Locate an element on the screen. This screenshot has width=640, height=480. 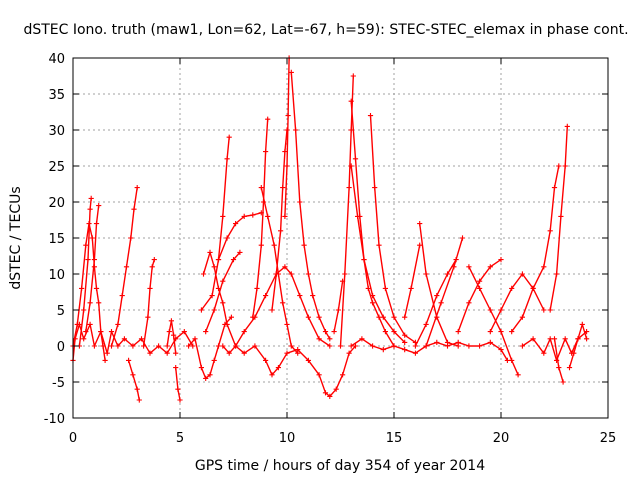
x-tick-label-0: 0 is located at coordinates (73, 438).